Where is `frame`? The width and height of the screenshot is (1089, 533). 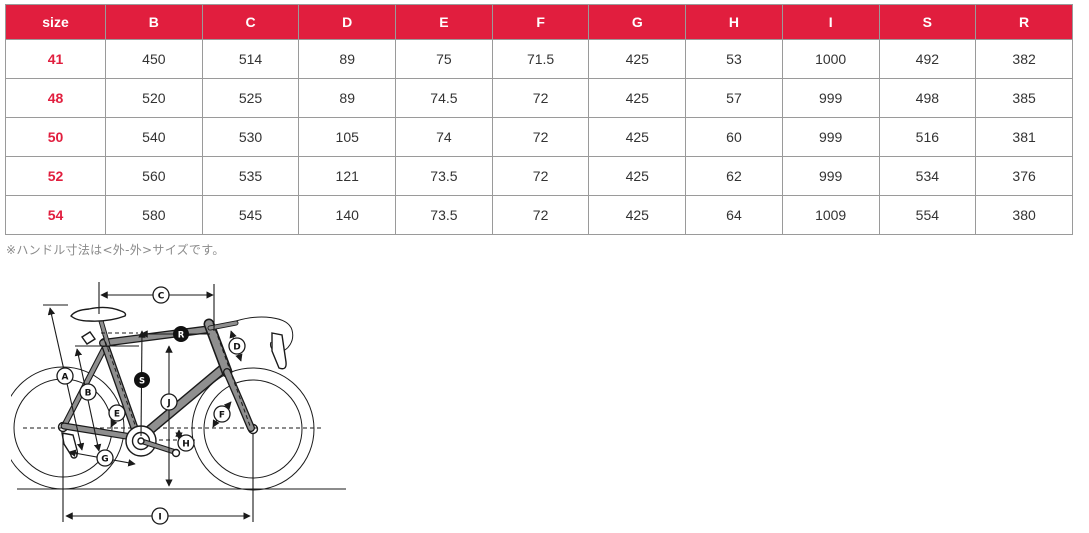
frame is located at coordinates (157, 377).